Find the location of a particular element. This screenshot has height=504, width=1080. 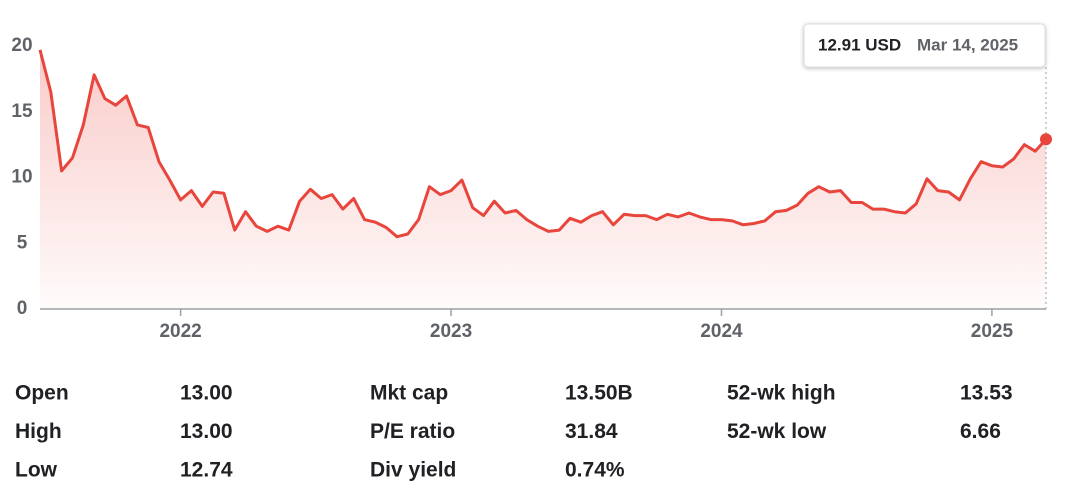

tooltip-box is located at coordinates (924, 45).